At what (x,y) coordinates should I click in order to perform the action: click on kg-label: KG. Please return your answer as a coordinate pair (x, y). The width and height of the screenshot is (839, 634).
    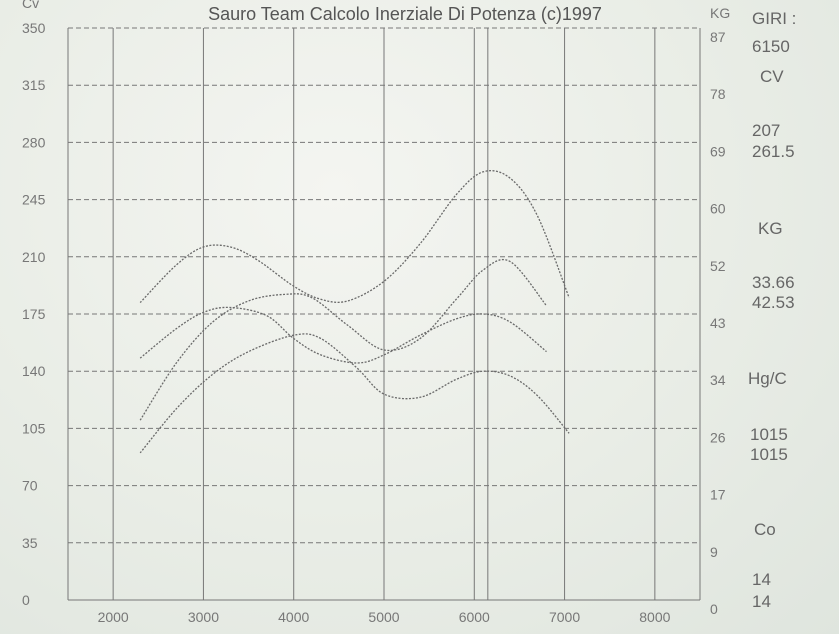
    Looking at the image, I should click on (770, 228).